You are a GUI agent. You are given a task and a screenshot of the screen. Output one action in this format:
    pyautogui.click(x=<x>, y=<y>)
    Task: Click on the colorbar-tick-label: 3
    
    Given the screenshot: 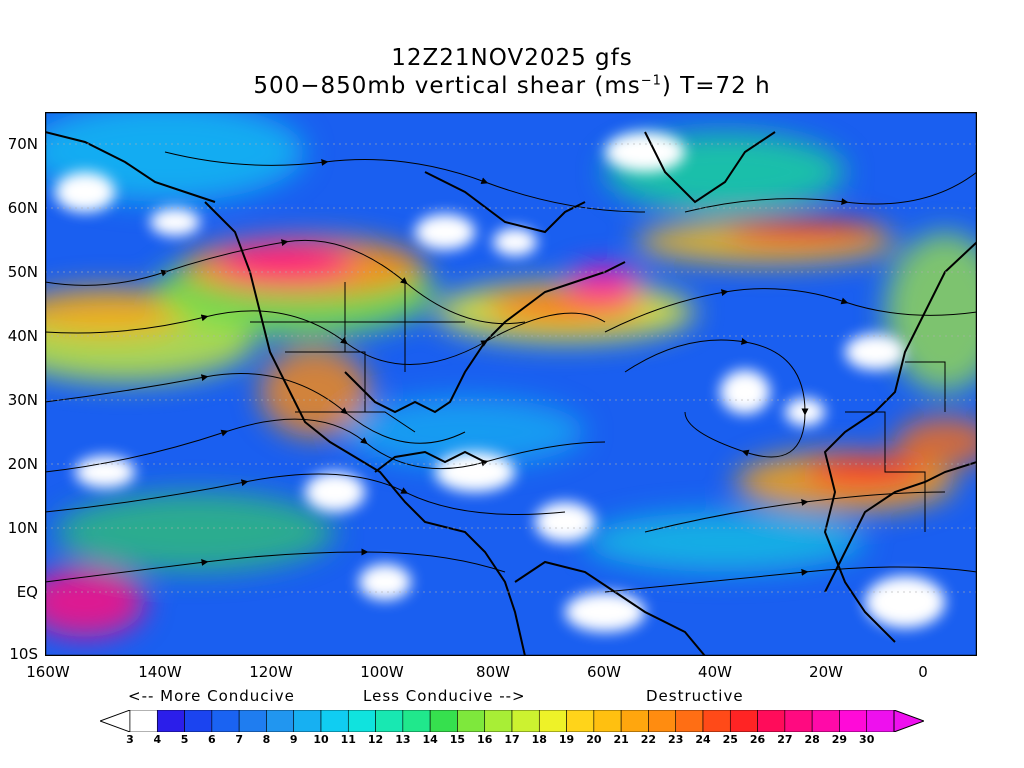 What is the action you would take?
    pyautogui.click(x=130, y=739)
    